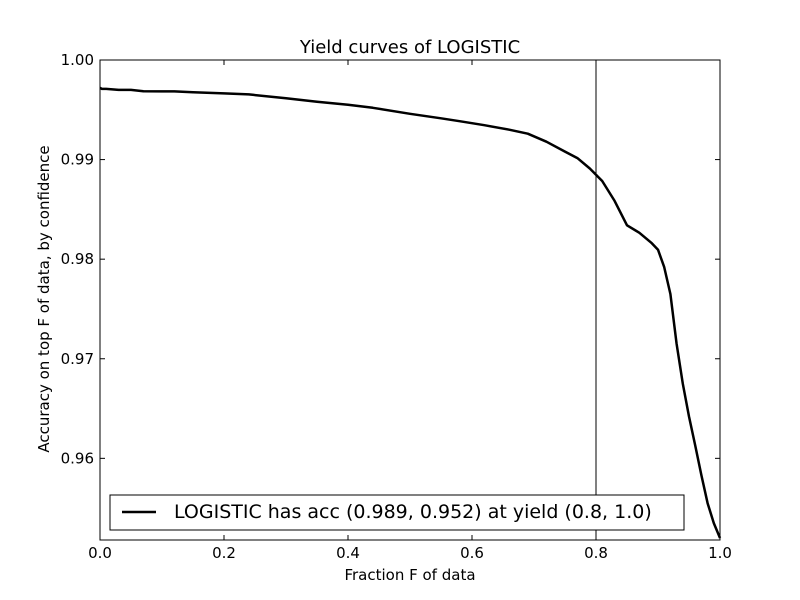 The height and width of the screenshot is (600, 800). What do you see at coordinates (224, 553) in the screenshot?
I see `x-tick-label: 0.2` at bounding box center [224, 553].